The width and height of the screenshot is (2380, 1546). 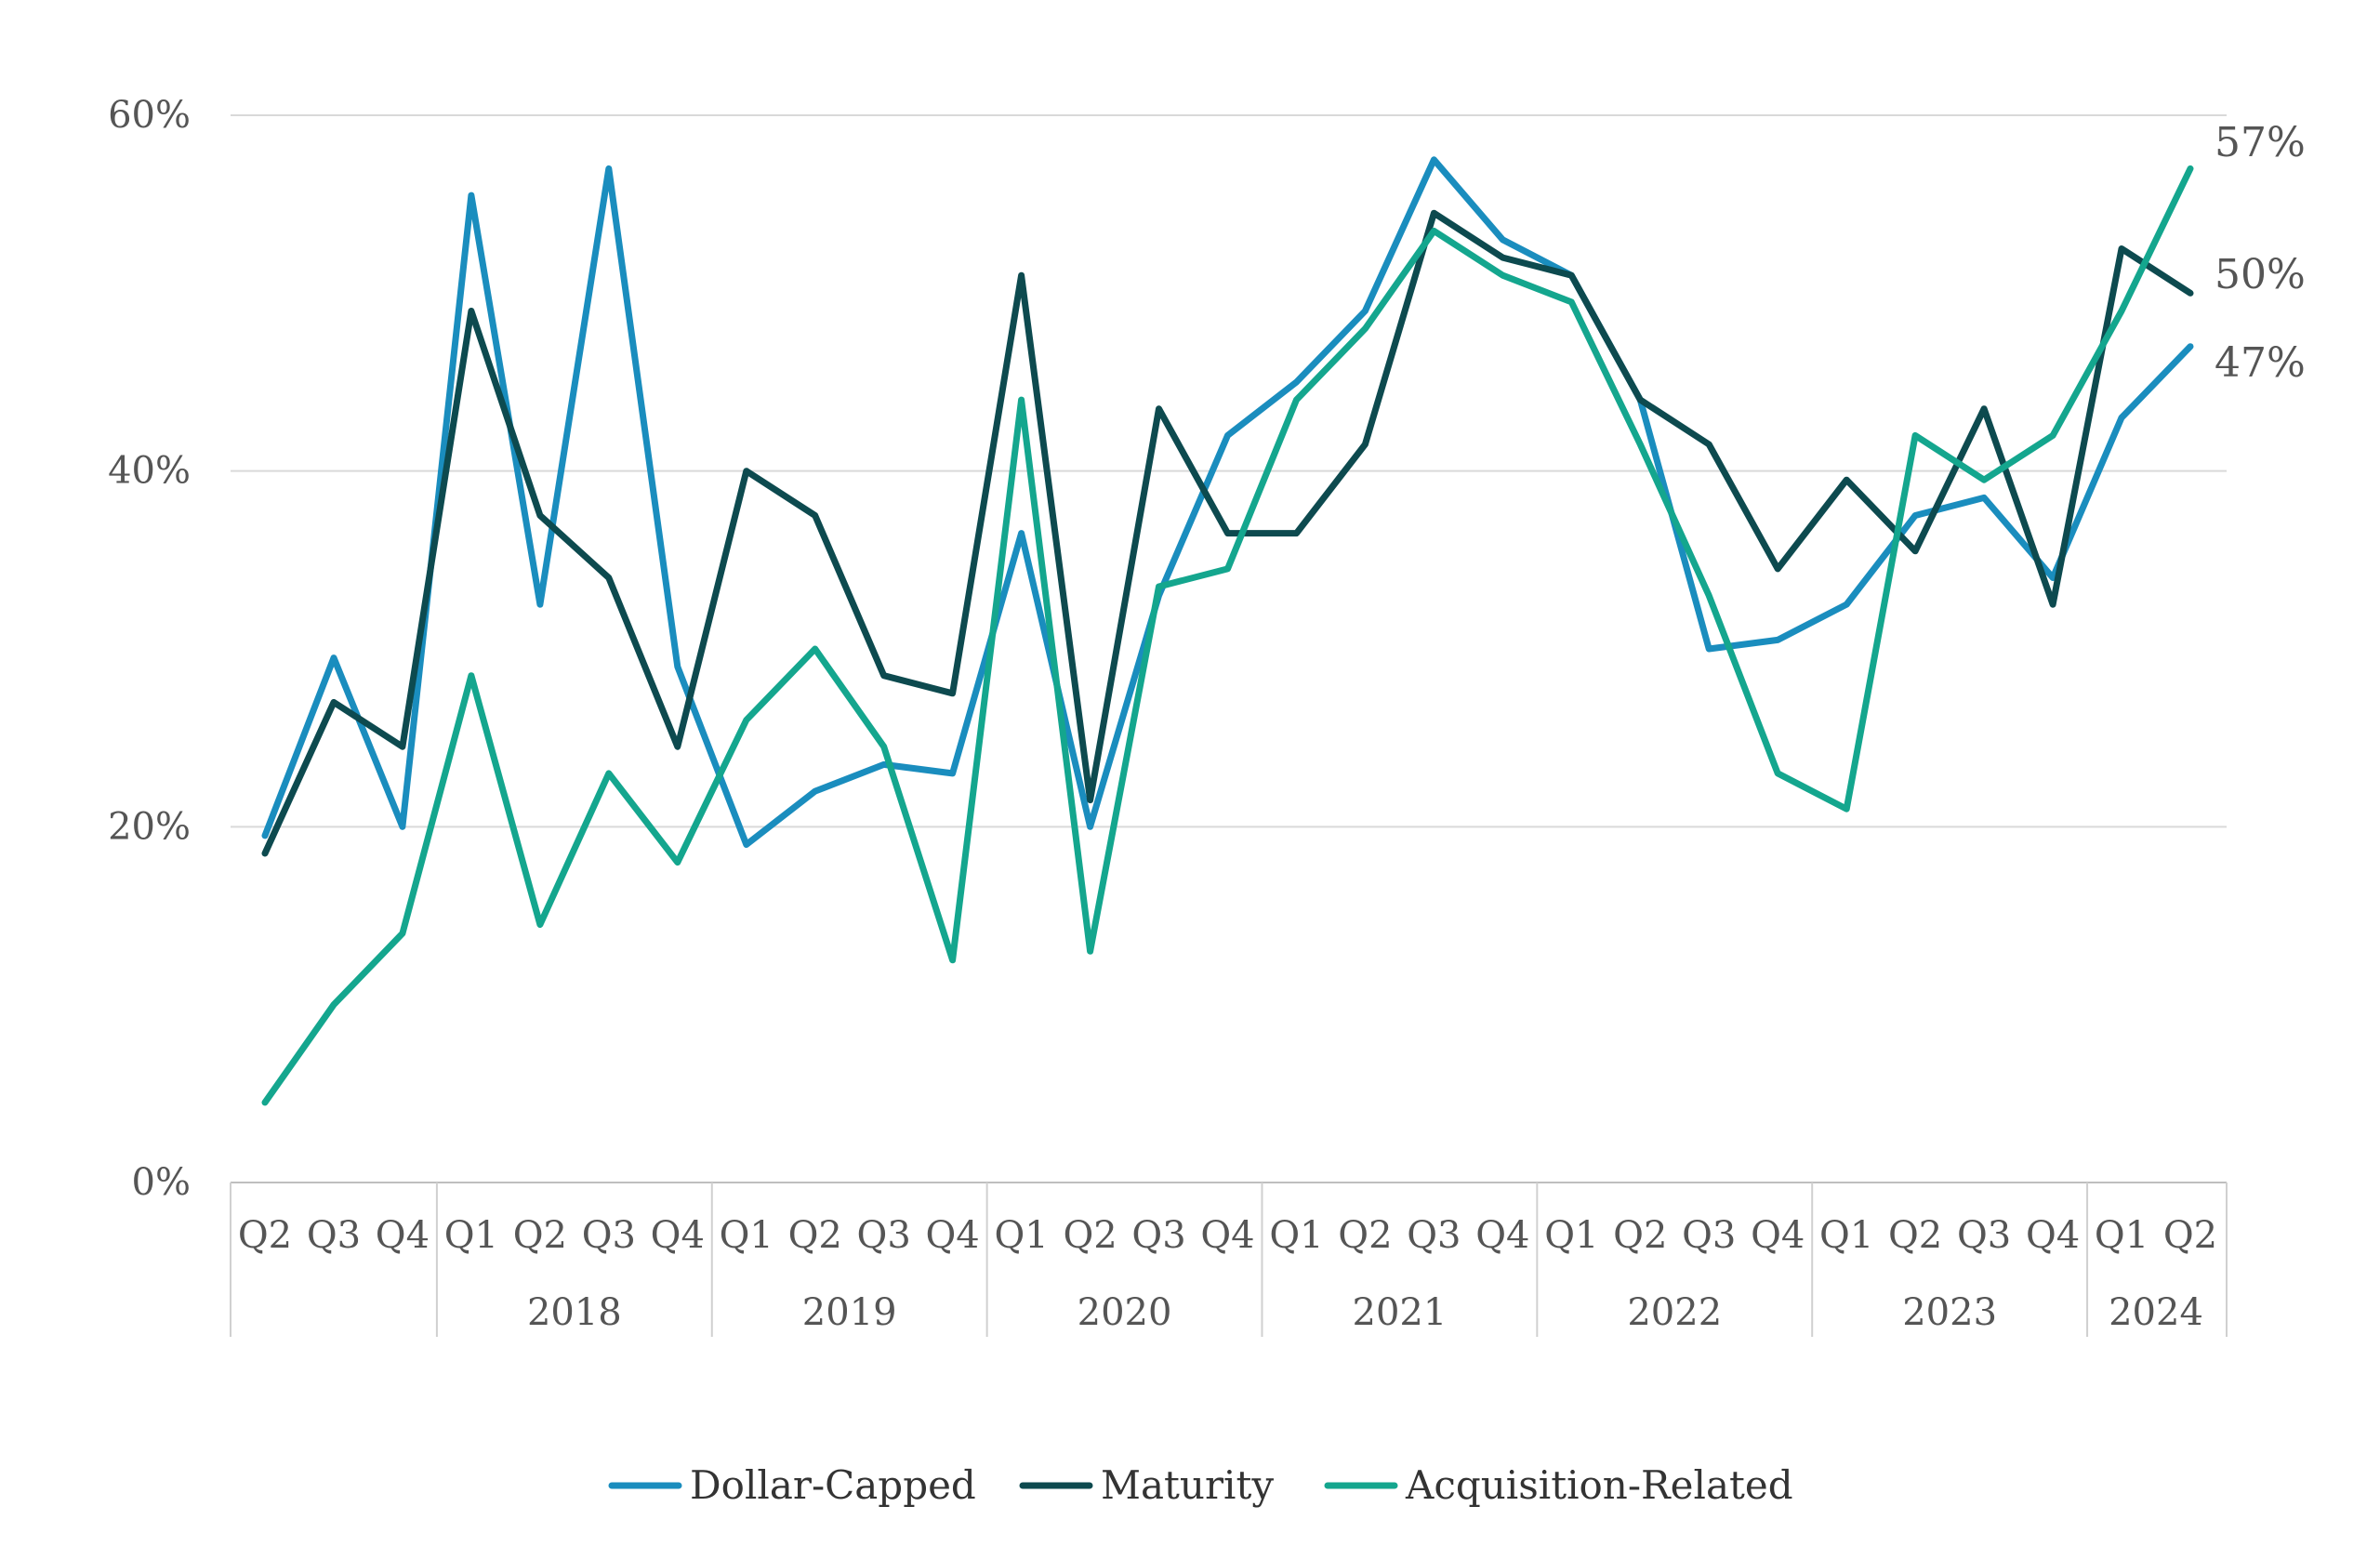 I want to click on series-end-label: 47%, so click(x=2260, y=363).